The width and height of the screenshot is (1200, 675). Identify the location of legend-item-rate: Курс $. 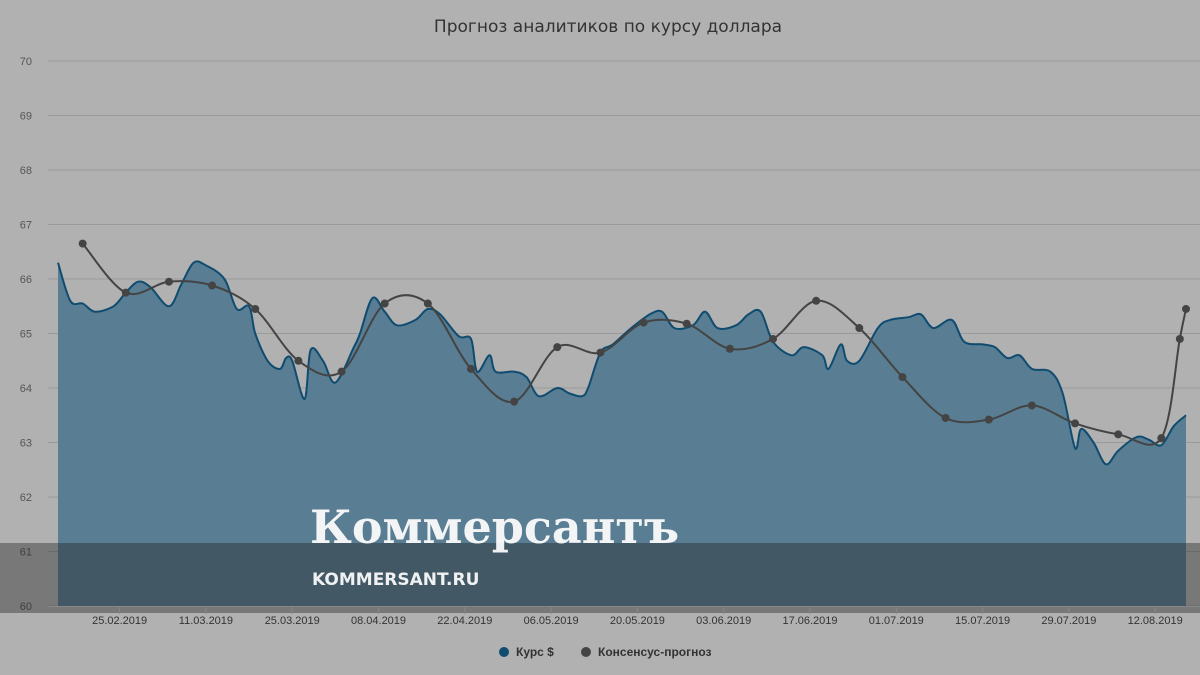
(526, 652).